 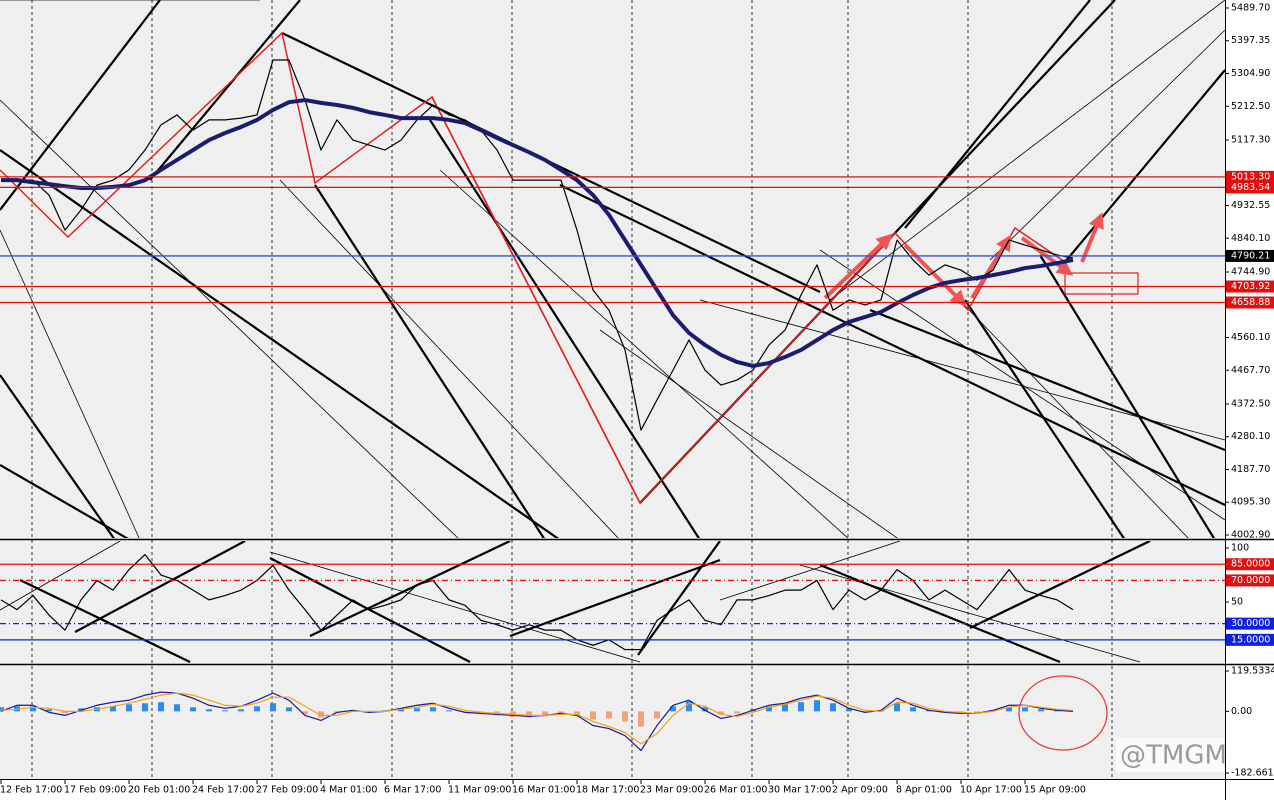 What do you see at coordinates (1250, 139) in the screenshot?
I see `y-tick-label: 5117.30` at bounding box center [1250, 139].